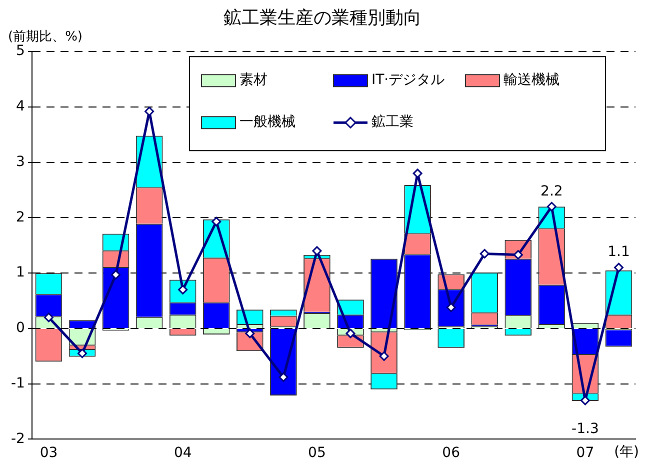 This screenshot has height=476, width=649. I want to click on data-label: -1.3, so click(585, 429).